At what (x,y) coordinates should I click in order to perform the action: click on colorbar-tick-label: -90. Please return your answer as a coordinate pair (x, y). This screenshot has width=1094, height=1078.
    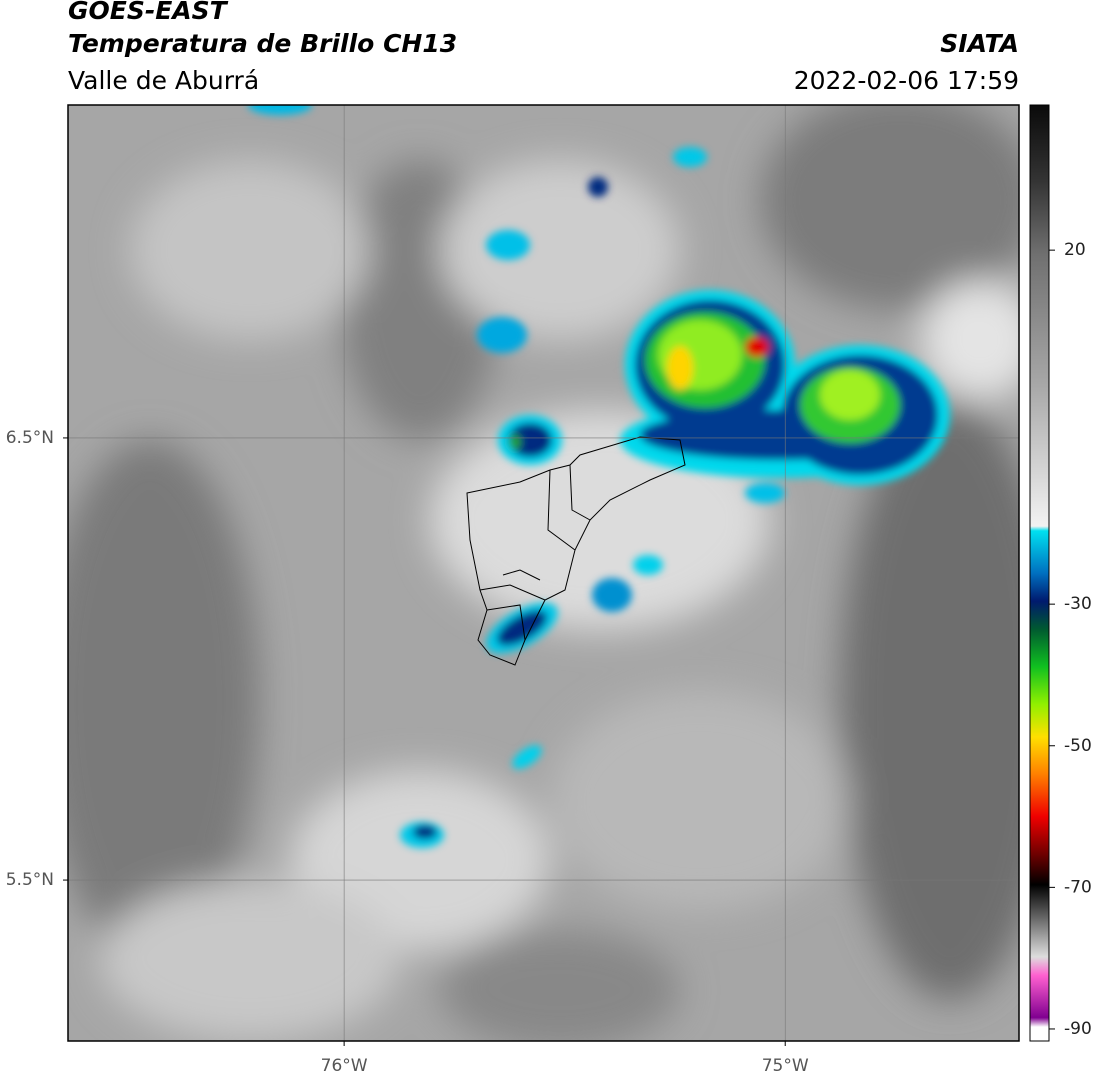
    Looking at the image, I should click on (1078, 1029).